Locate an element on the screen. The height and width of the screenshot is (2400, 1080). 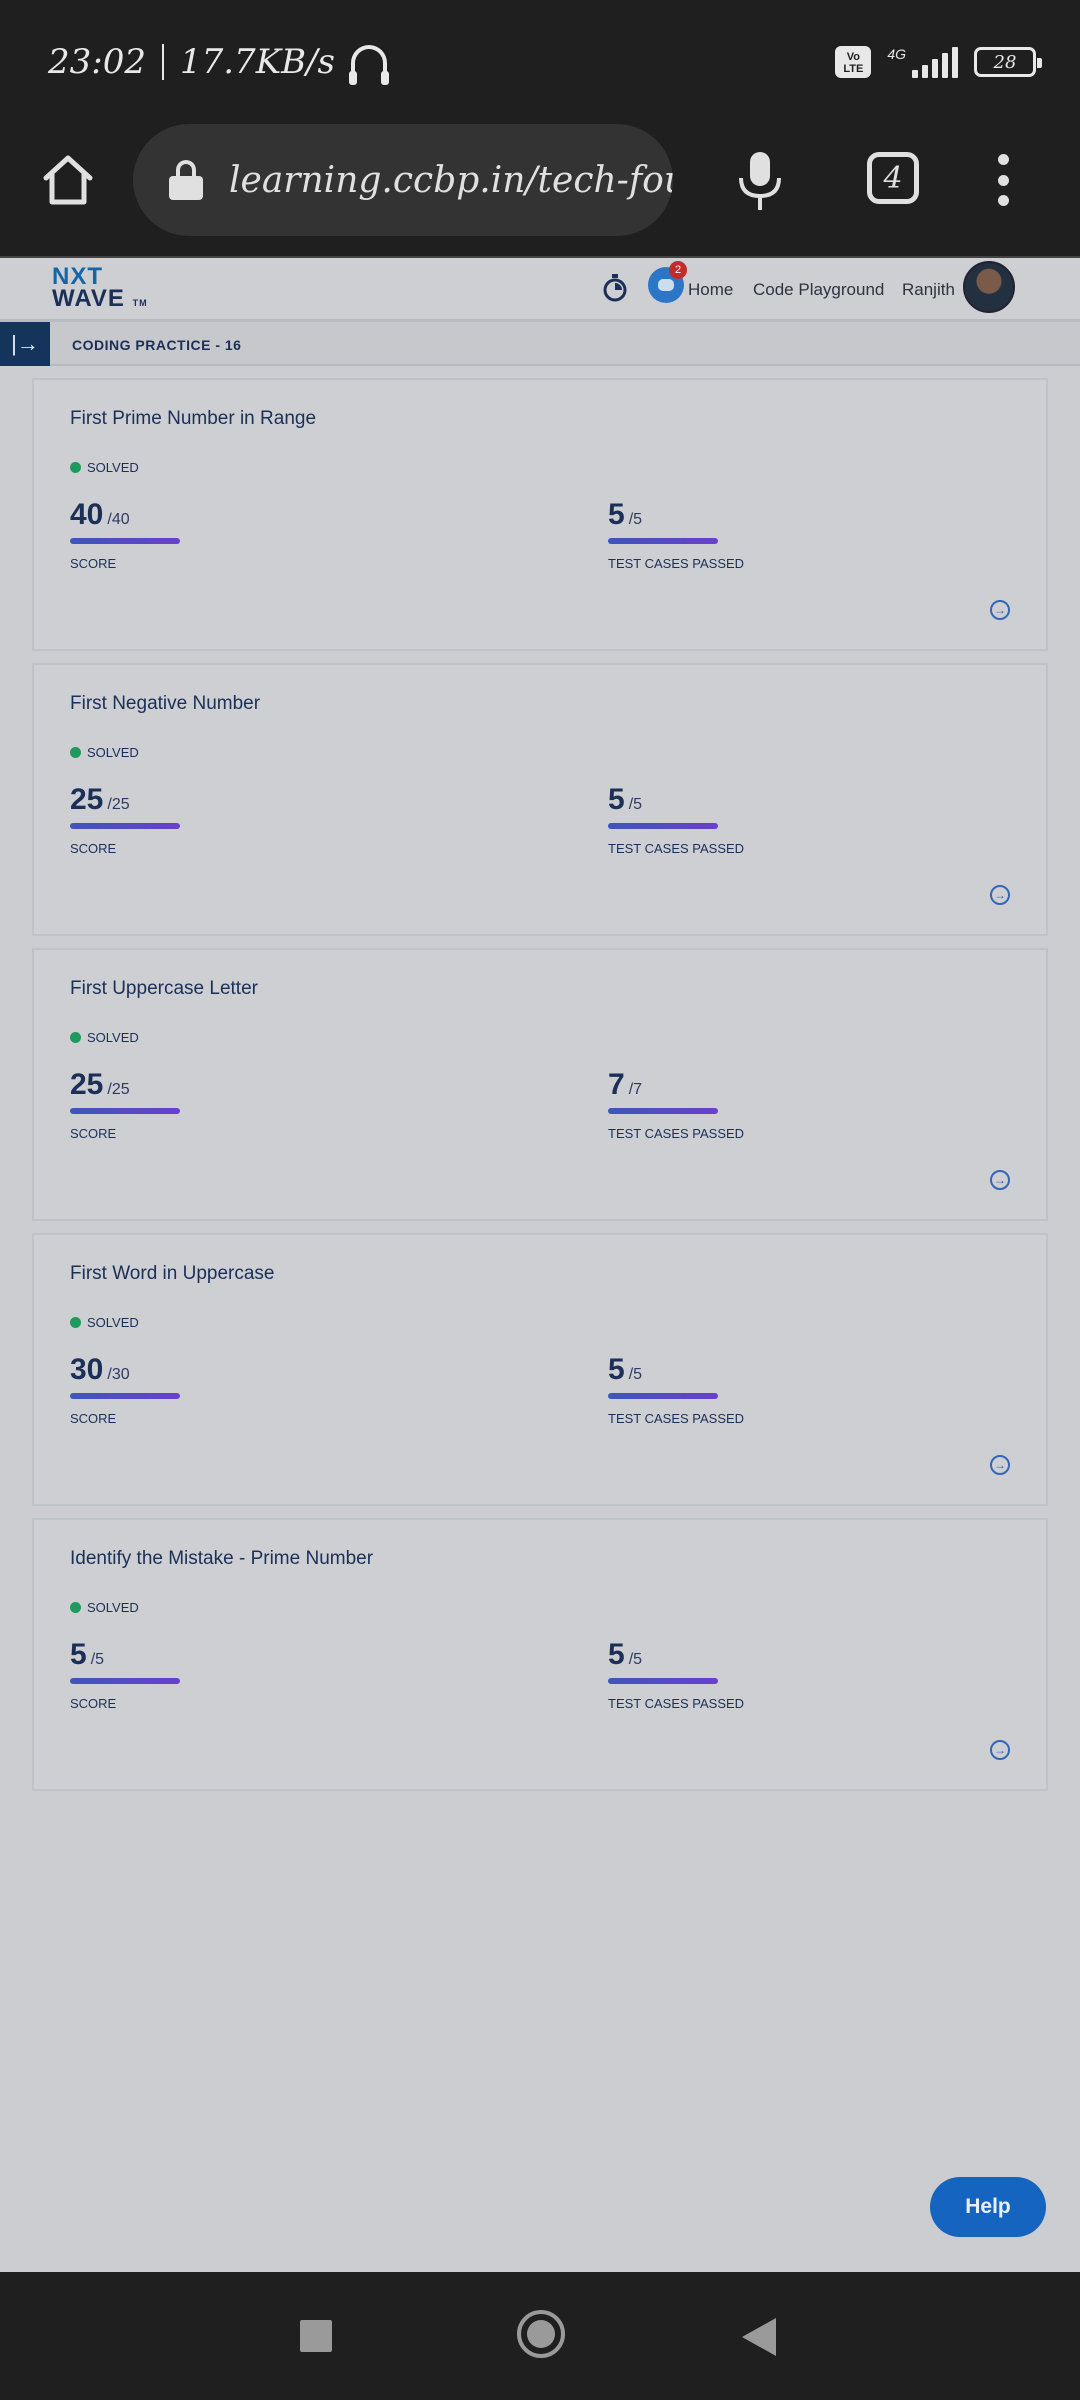
status-bar: 23:02 17.7KB/s Vo LTE 4G 28 is located at coordinates (540, 60).